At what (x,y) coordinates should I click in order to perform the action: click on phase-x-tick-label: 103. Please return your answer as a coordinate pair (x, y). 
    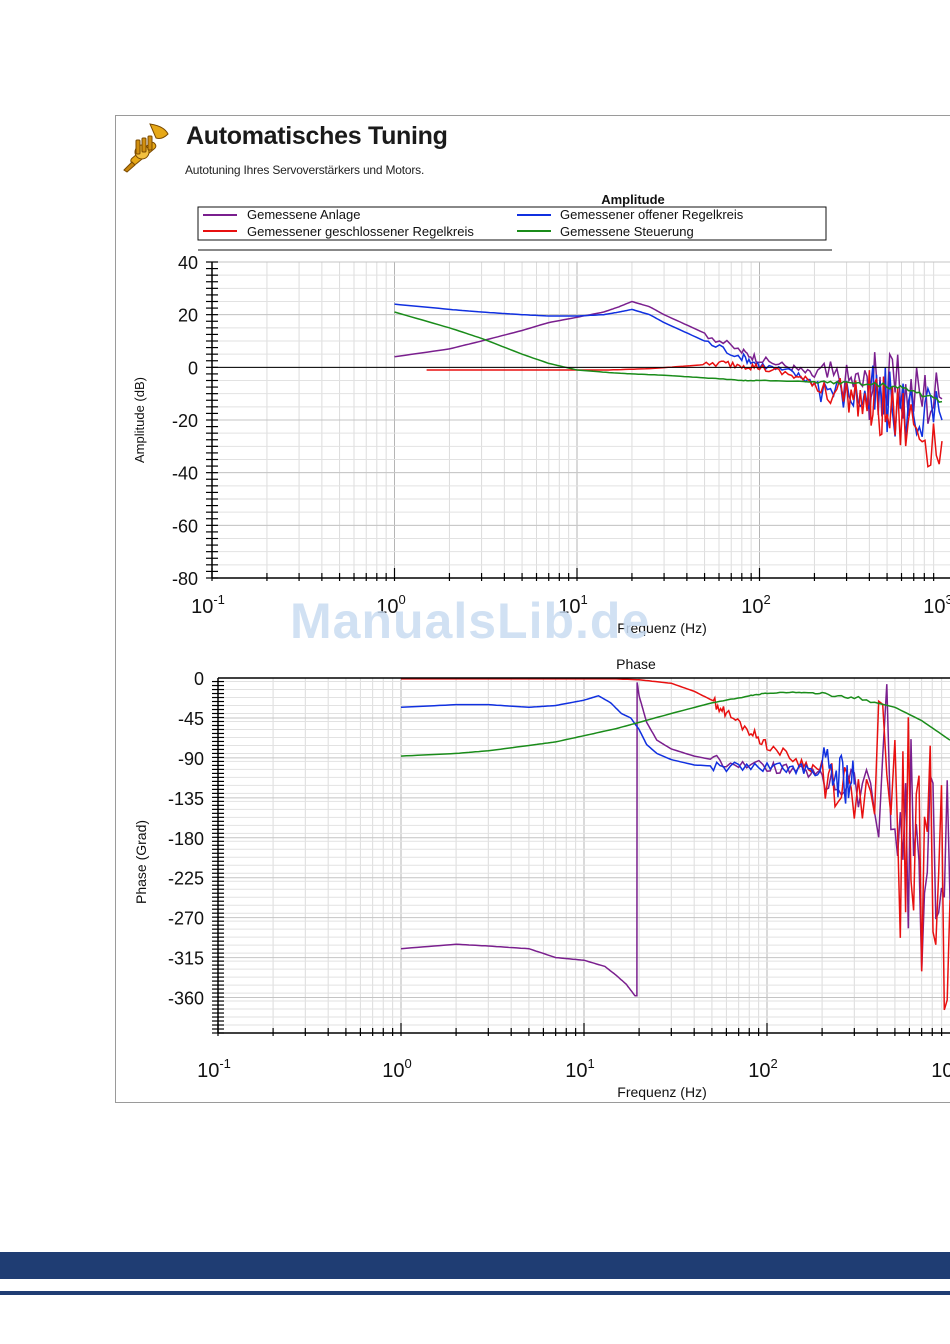
    Looking at the image, I should click on (940, 1069).